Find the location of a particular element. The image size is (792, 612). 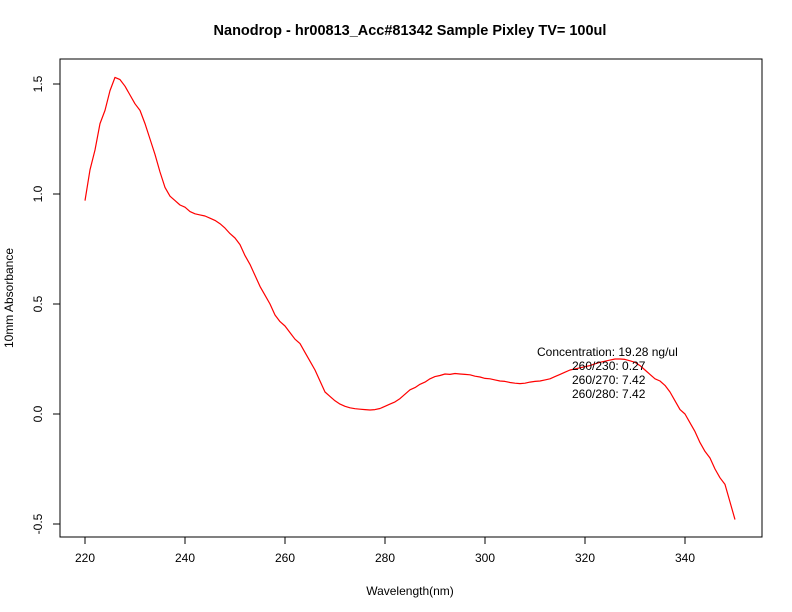

y-tick-label: 1.0 is located at coordinates (38, 193).